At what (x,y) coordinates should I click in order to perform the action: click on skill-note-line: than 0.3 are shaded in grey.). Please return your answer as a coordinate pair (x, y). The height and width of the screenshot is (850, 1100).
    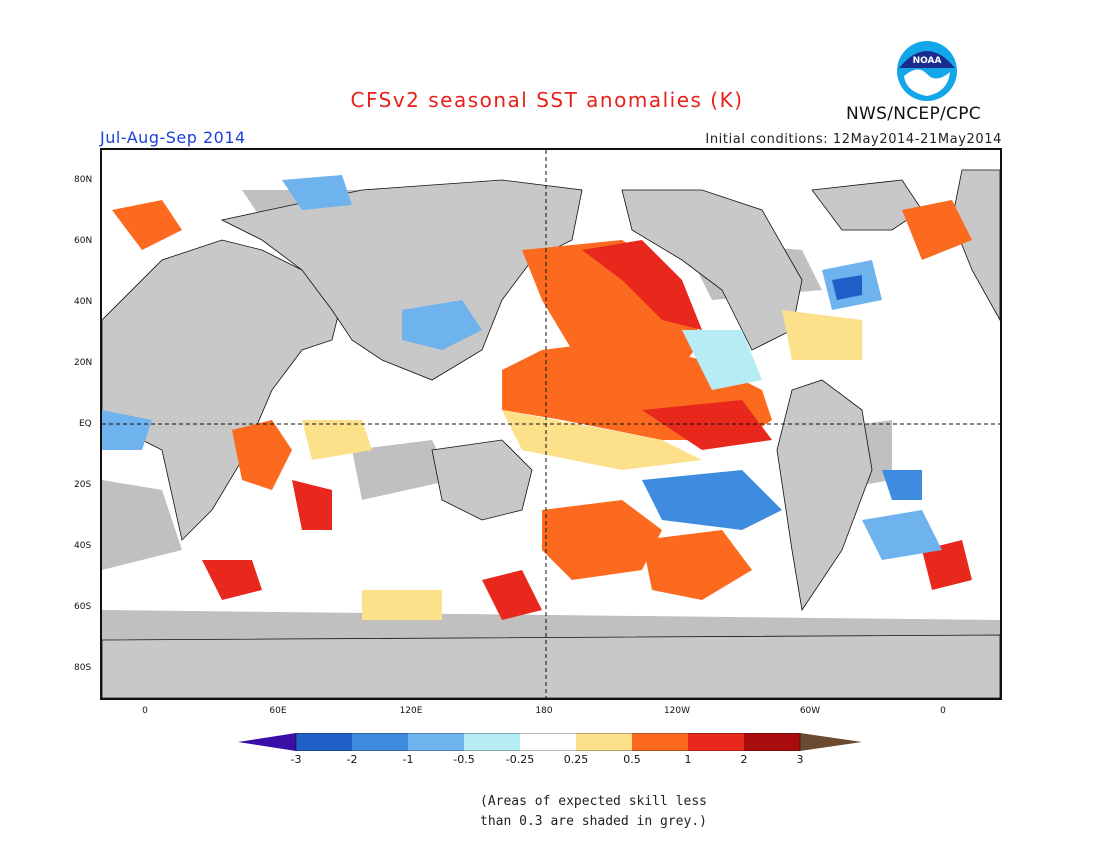
    Looking at the image, I should click on (593, 821).